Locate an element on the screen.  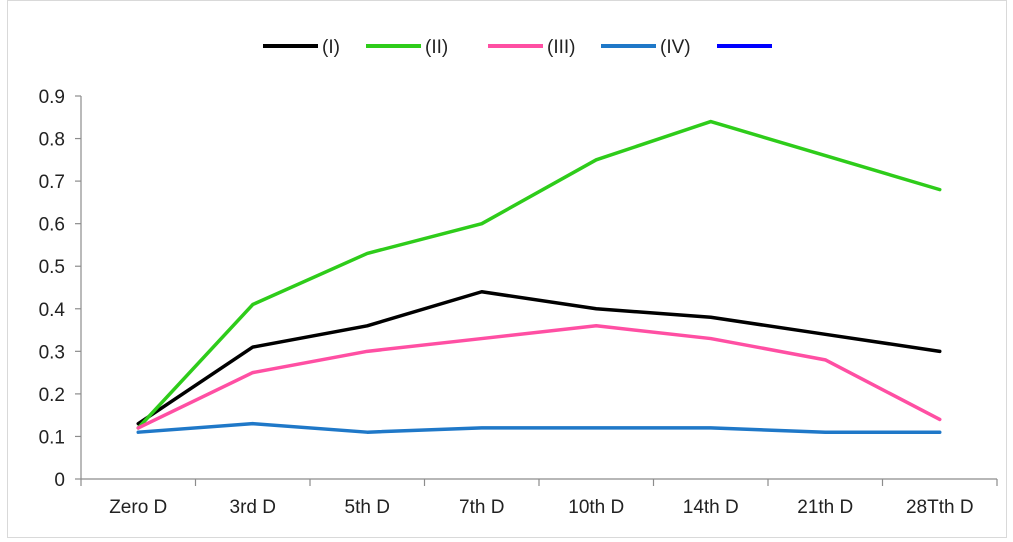
legend-label: (IV) is located at coordinates (675, 47).